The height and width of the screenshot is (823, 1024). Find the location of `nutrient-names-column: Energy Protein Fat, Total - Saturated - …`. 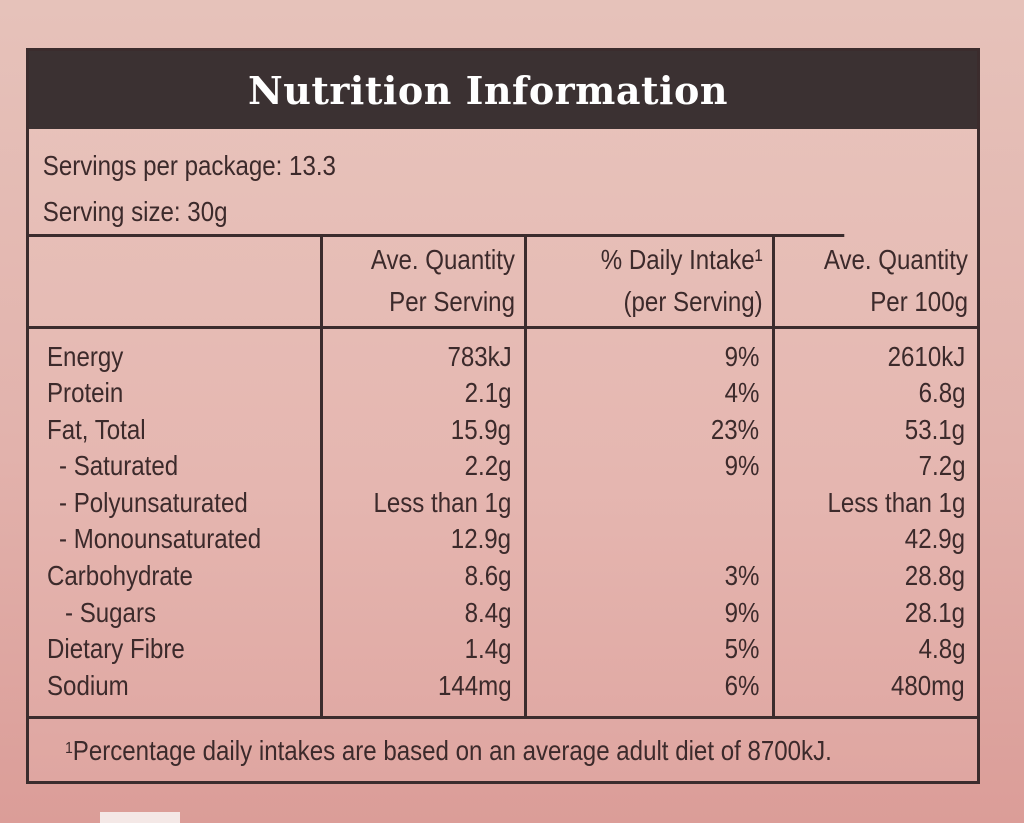

nutrient-names-column: Energy Protein Fat, Total - Saturated - … is located at coordinates (175, 523).